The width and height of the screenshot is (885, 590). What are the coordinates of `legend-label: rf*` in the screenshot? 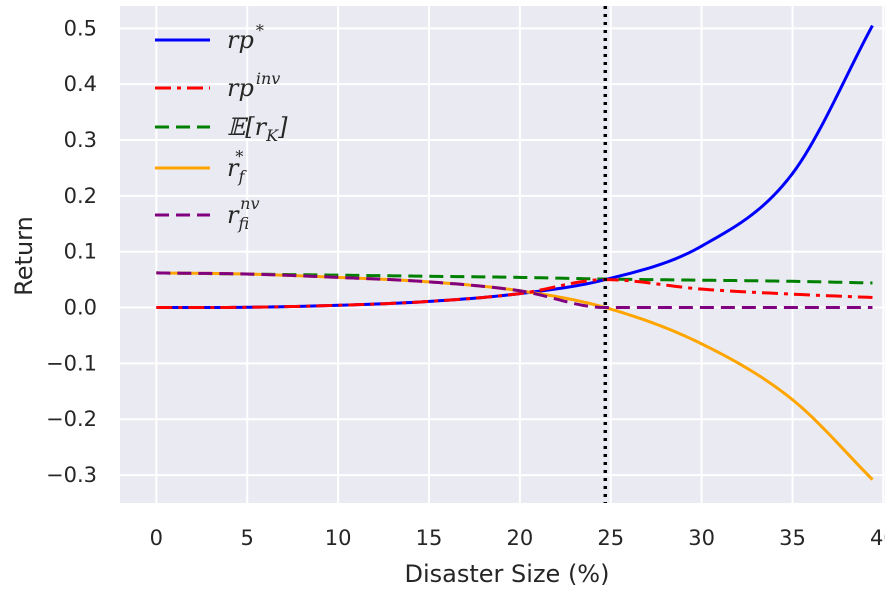 It's located at (237, 166).